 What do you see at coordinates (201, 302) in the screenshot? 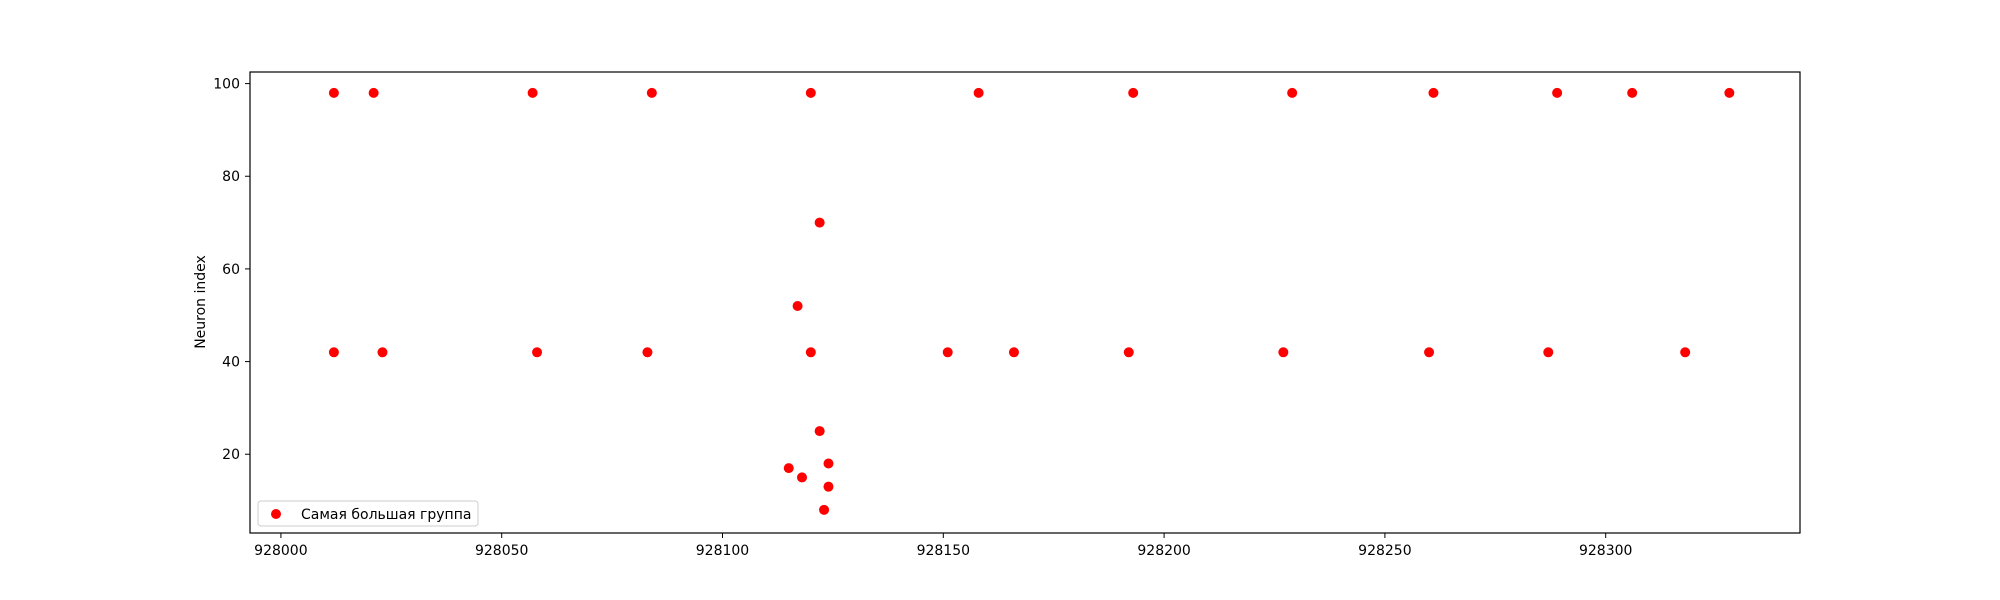
I see `y-axis-title: Neuron index` at bounding box center [201, 302].